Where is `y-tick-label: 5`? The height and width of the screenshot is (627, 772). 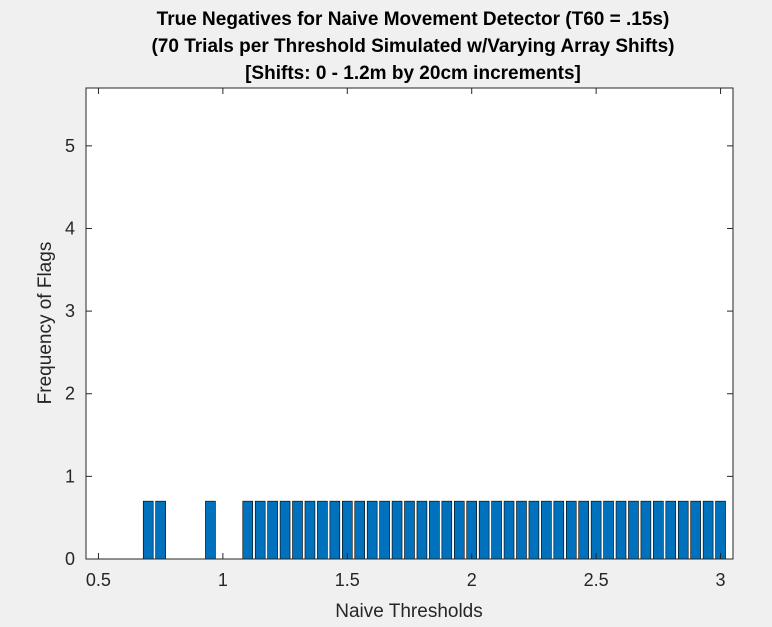 y-tick-label: 5 is located at coordinates (70, 146).